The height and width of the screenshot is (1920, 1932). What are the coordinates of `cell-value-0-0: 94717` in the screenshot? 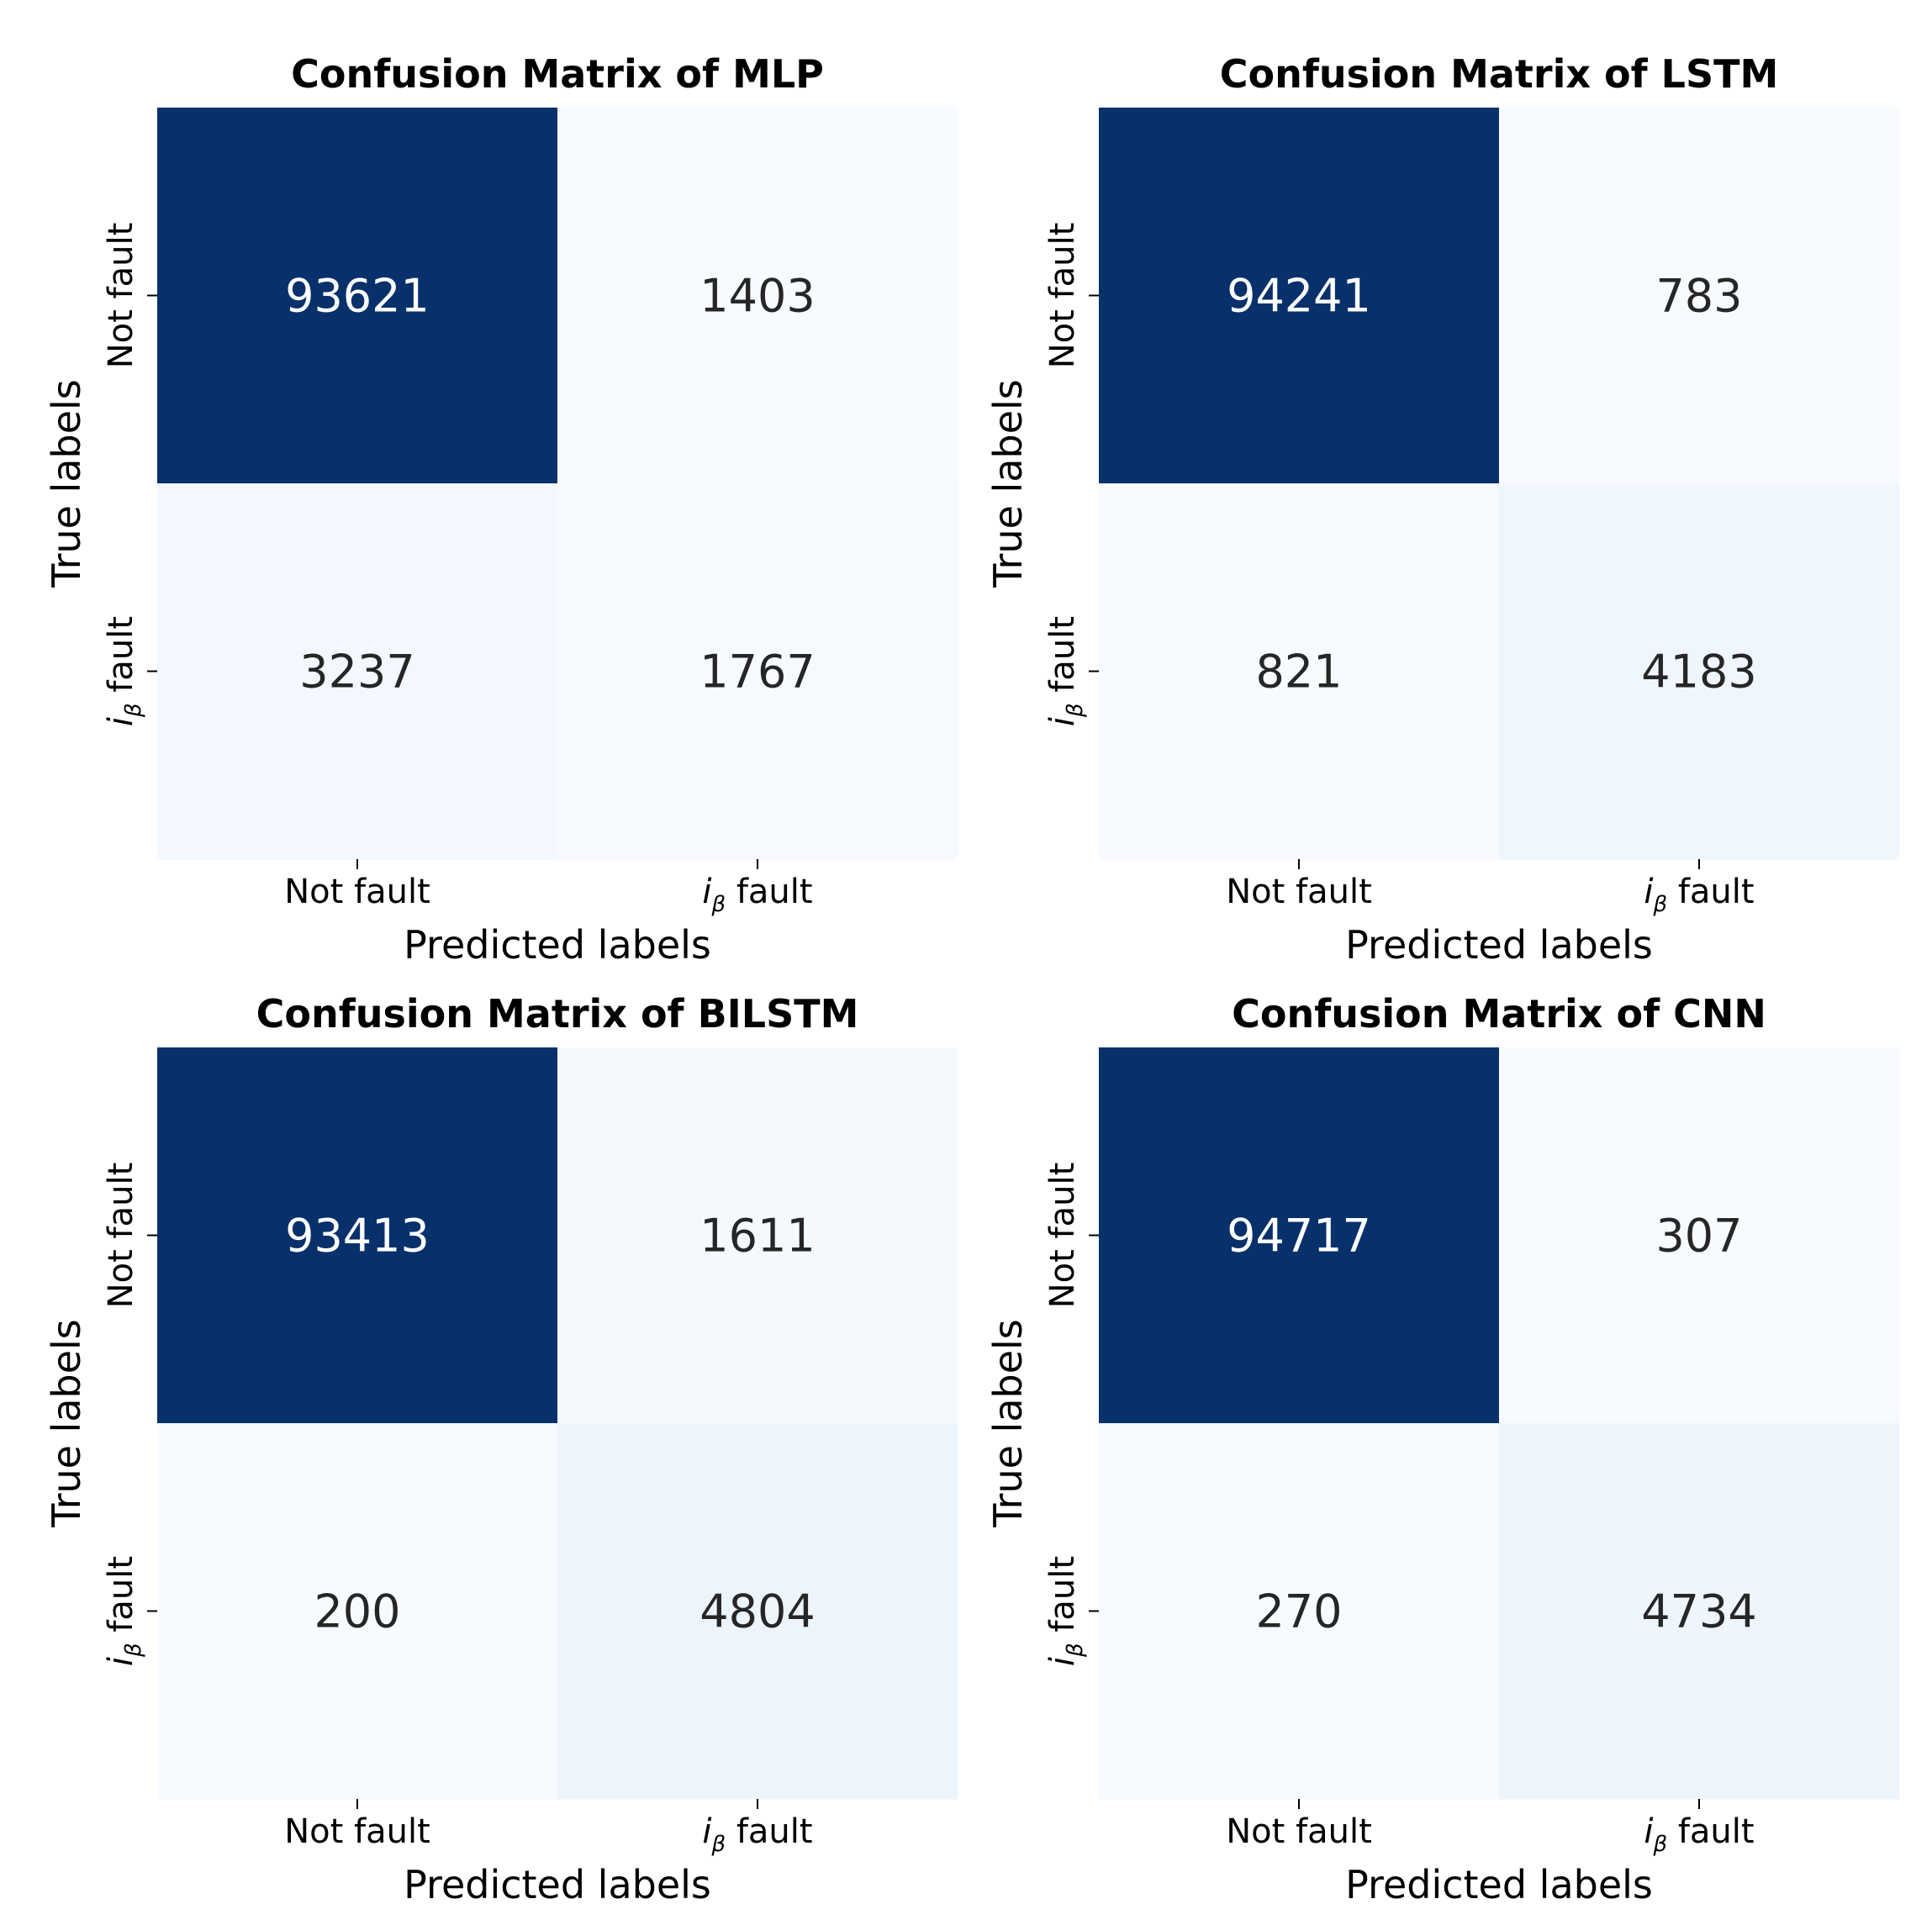 It's located at (1299, 1236).